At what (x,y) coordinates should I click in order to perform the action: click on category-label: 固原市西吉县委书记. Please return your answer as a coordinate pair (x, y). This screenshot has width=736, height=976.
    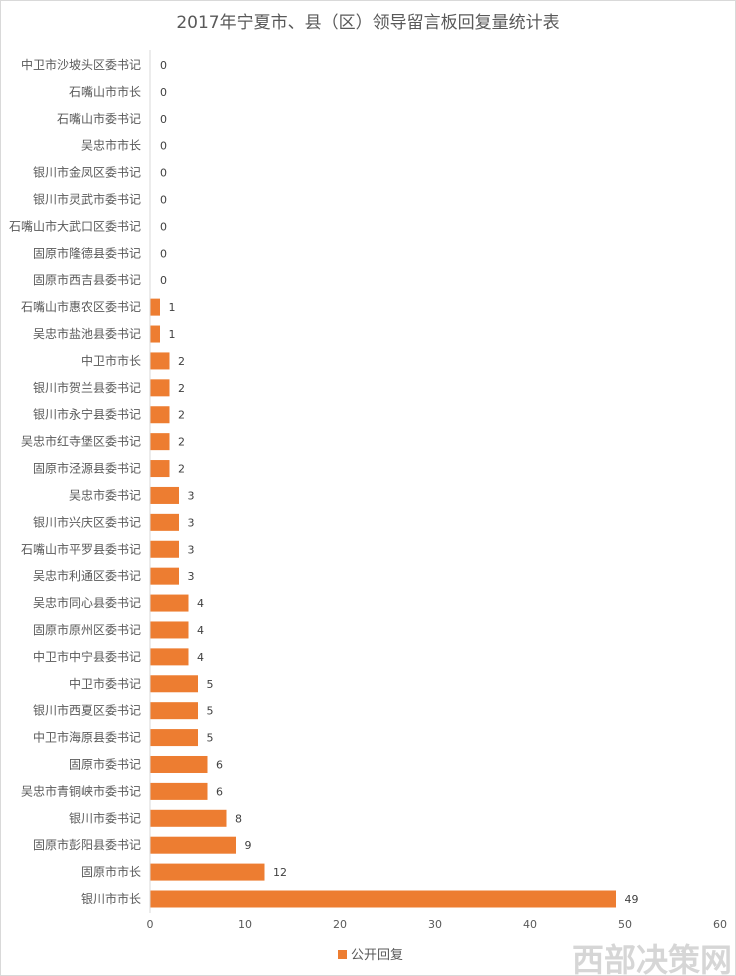
    Looking at the image, I should click on (87, 279).